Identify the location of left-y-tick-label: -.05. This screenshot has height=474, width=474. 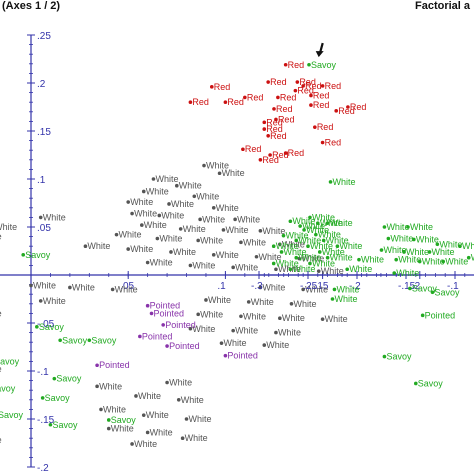
(46, 324).